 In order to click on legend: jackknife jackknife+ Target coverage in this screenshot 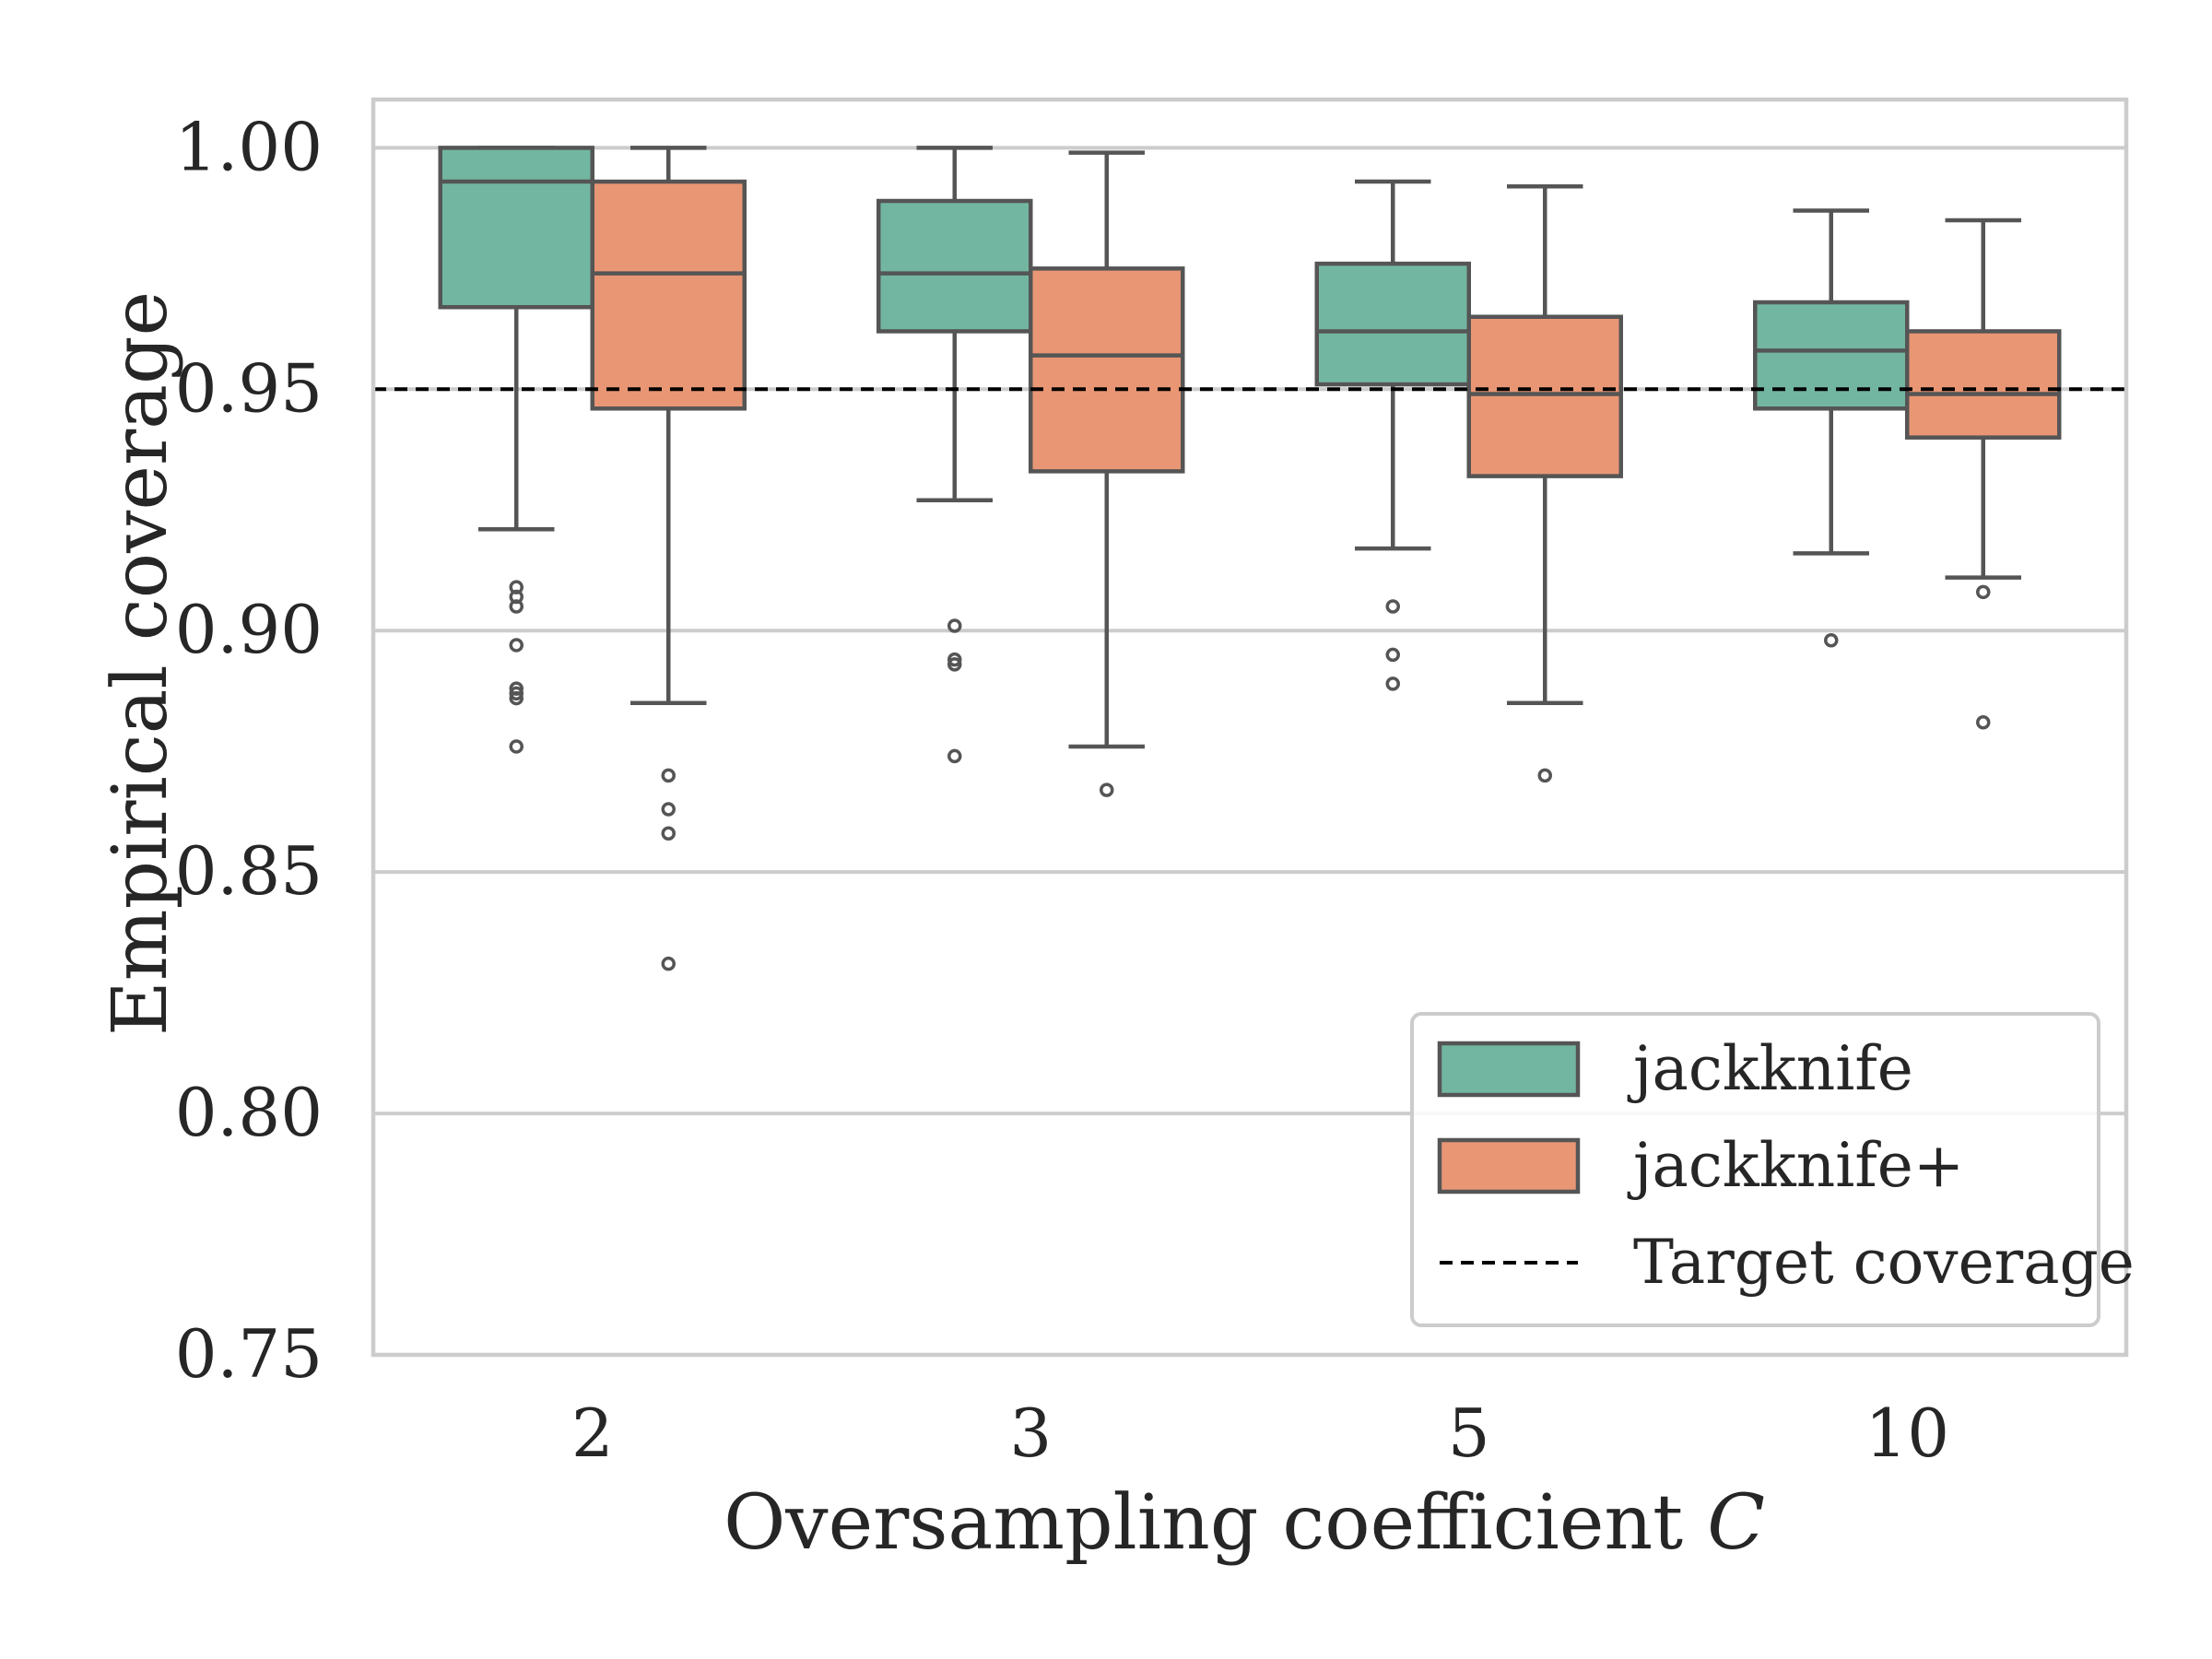, I will do `click(1772, 1169)`.